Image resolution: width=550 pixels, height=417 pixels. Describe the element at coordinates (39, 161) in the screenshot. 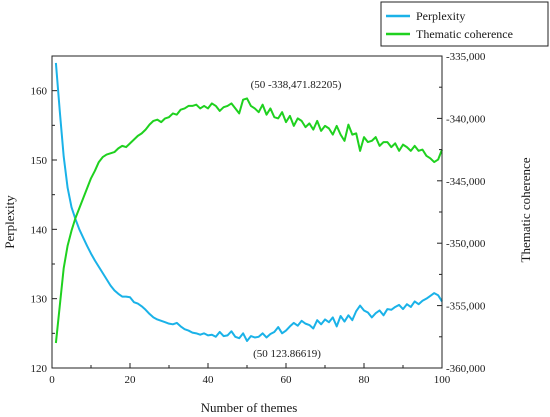

I see `y-left-tick-label: 150` at that location.